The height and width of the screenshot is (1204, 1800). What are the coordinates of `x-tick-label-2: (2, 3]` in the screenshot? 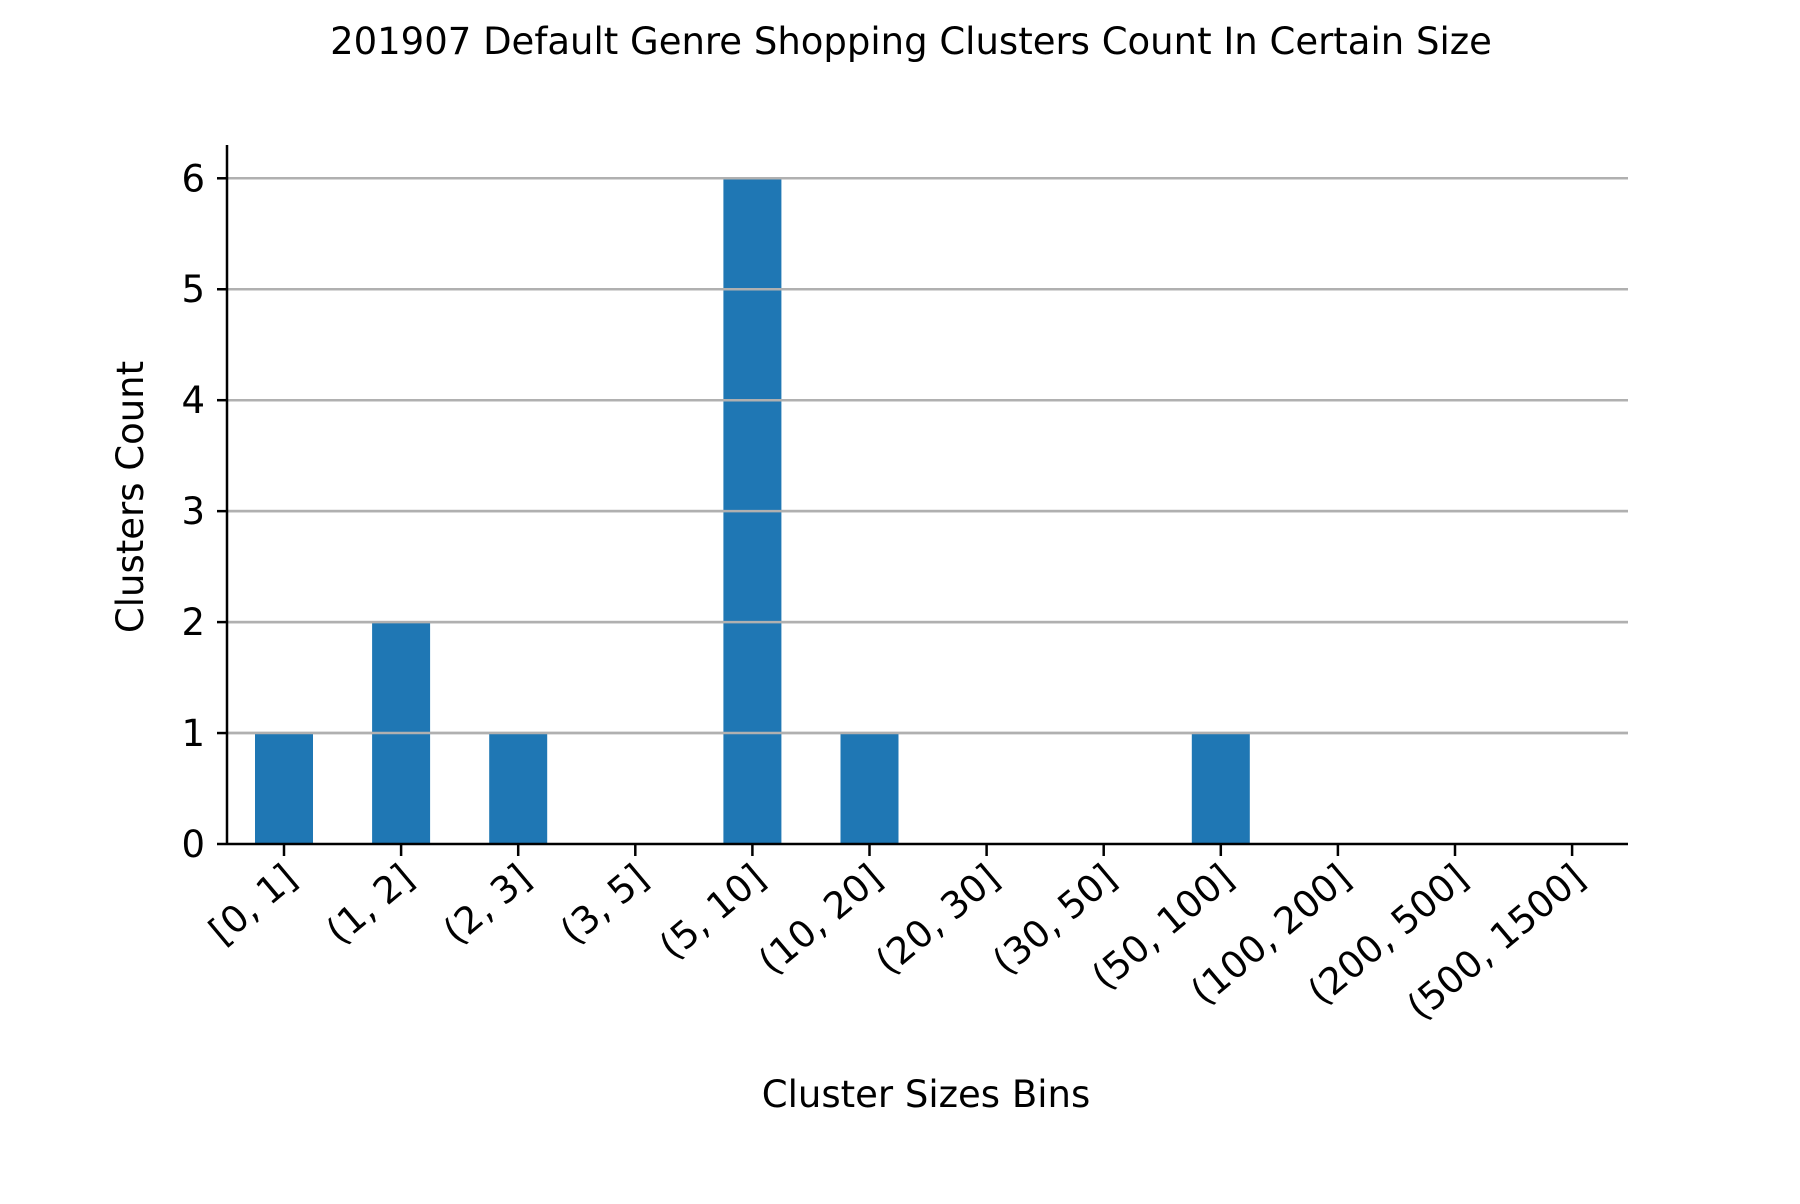 It's located at (487, 904).